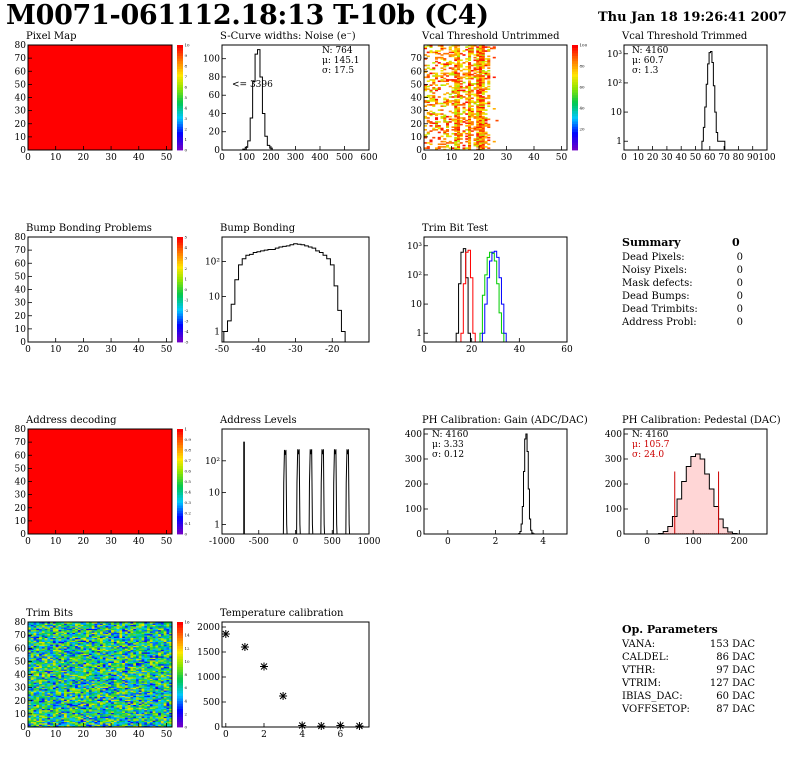 The image size is (796, 772). Describe the element at coordinates (21, 251) in the screenshot. I see `y-tick-label: 70` at that location.